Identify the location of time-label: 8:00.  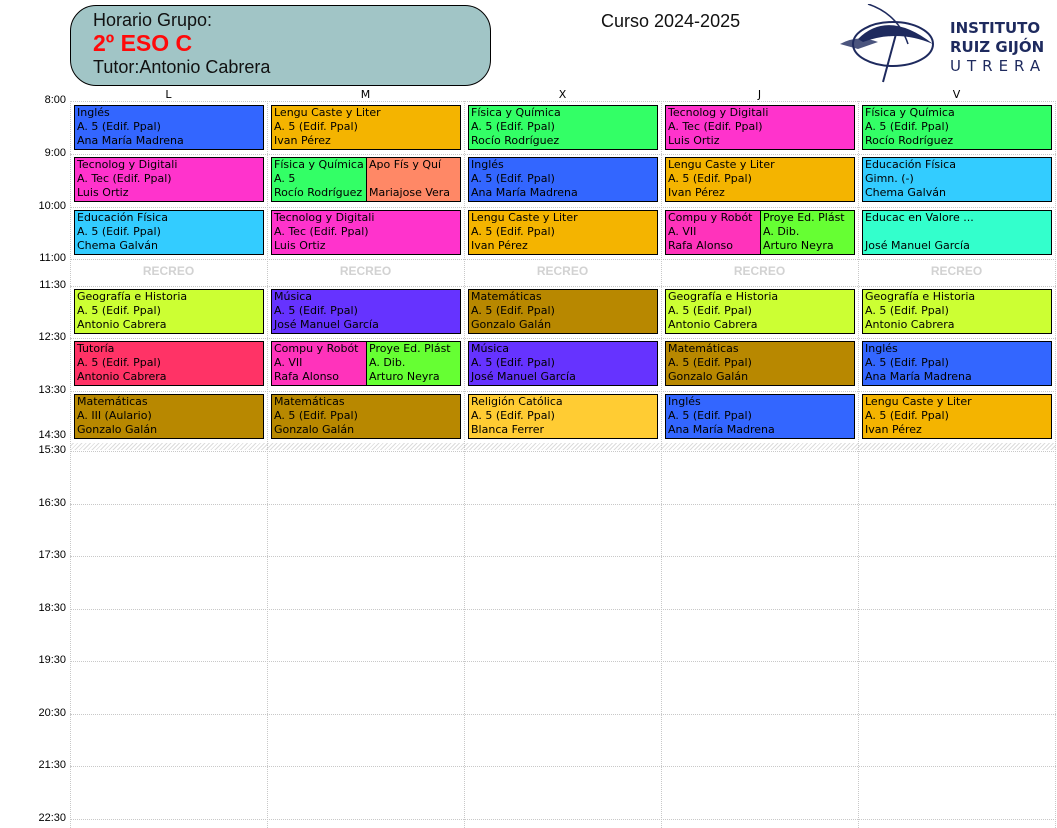
(55, 100).